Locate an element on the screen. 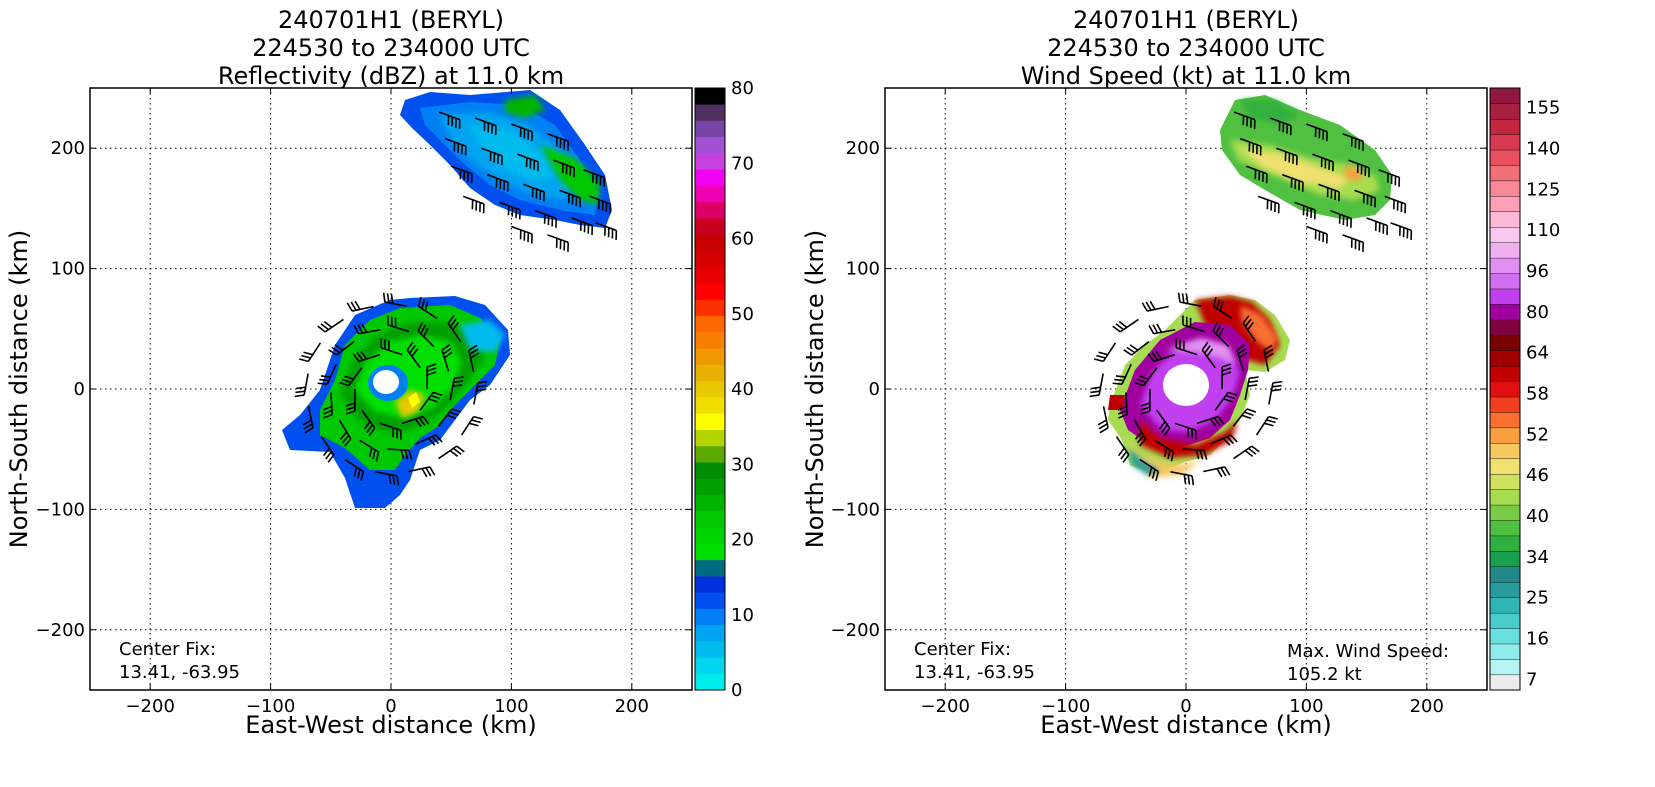  reflectivity-colorbar-tick-label: 80 is located at coordinates (742, 88).